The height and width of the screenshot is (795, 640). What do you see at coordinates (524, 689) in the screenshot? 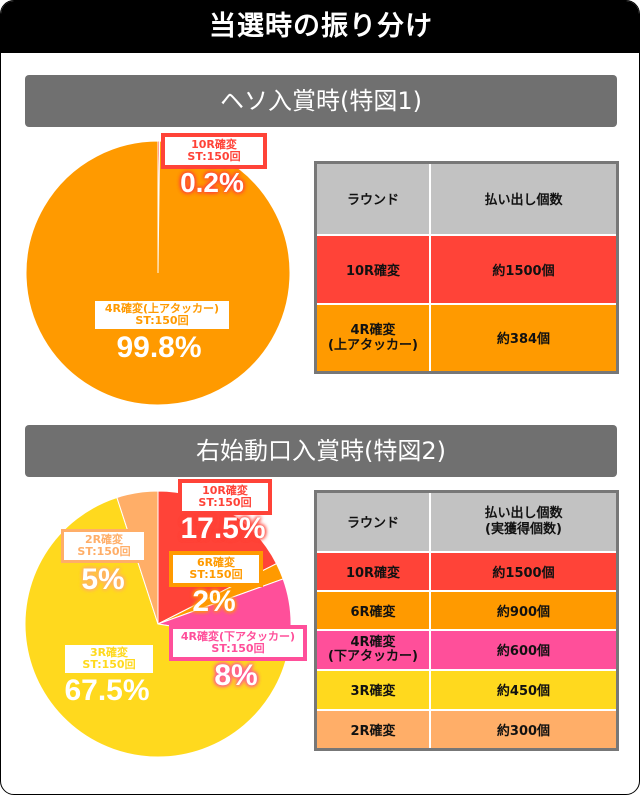
I see `cell-payout: 約450個` at bounding box center [524, 689].